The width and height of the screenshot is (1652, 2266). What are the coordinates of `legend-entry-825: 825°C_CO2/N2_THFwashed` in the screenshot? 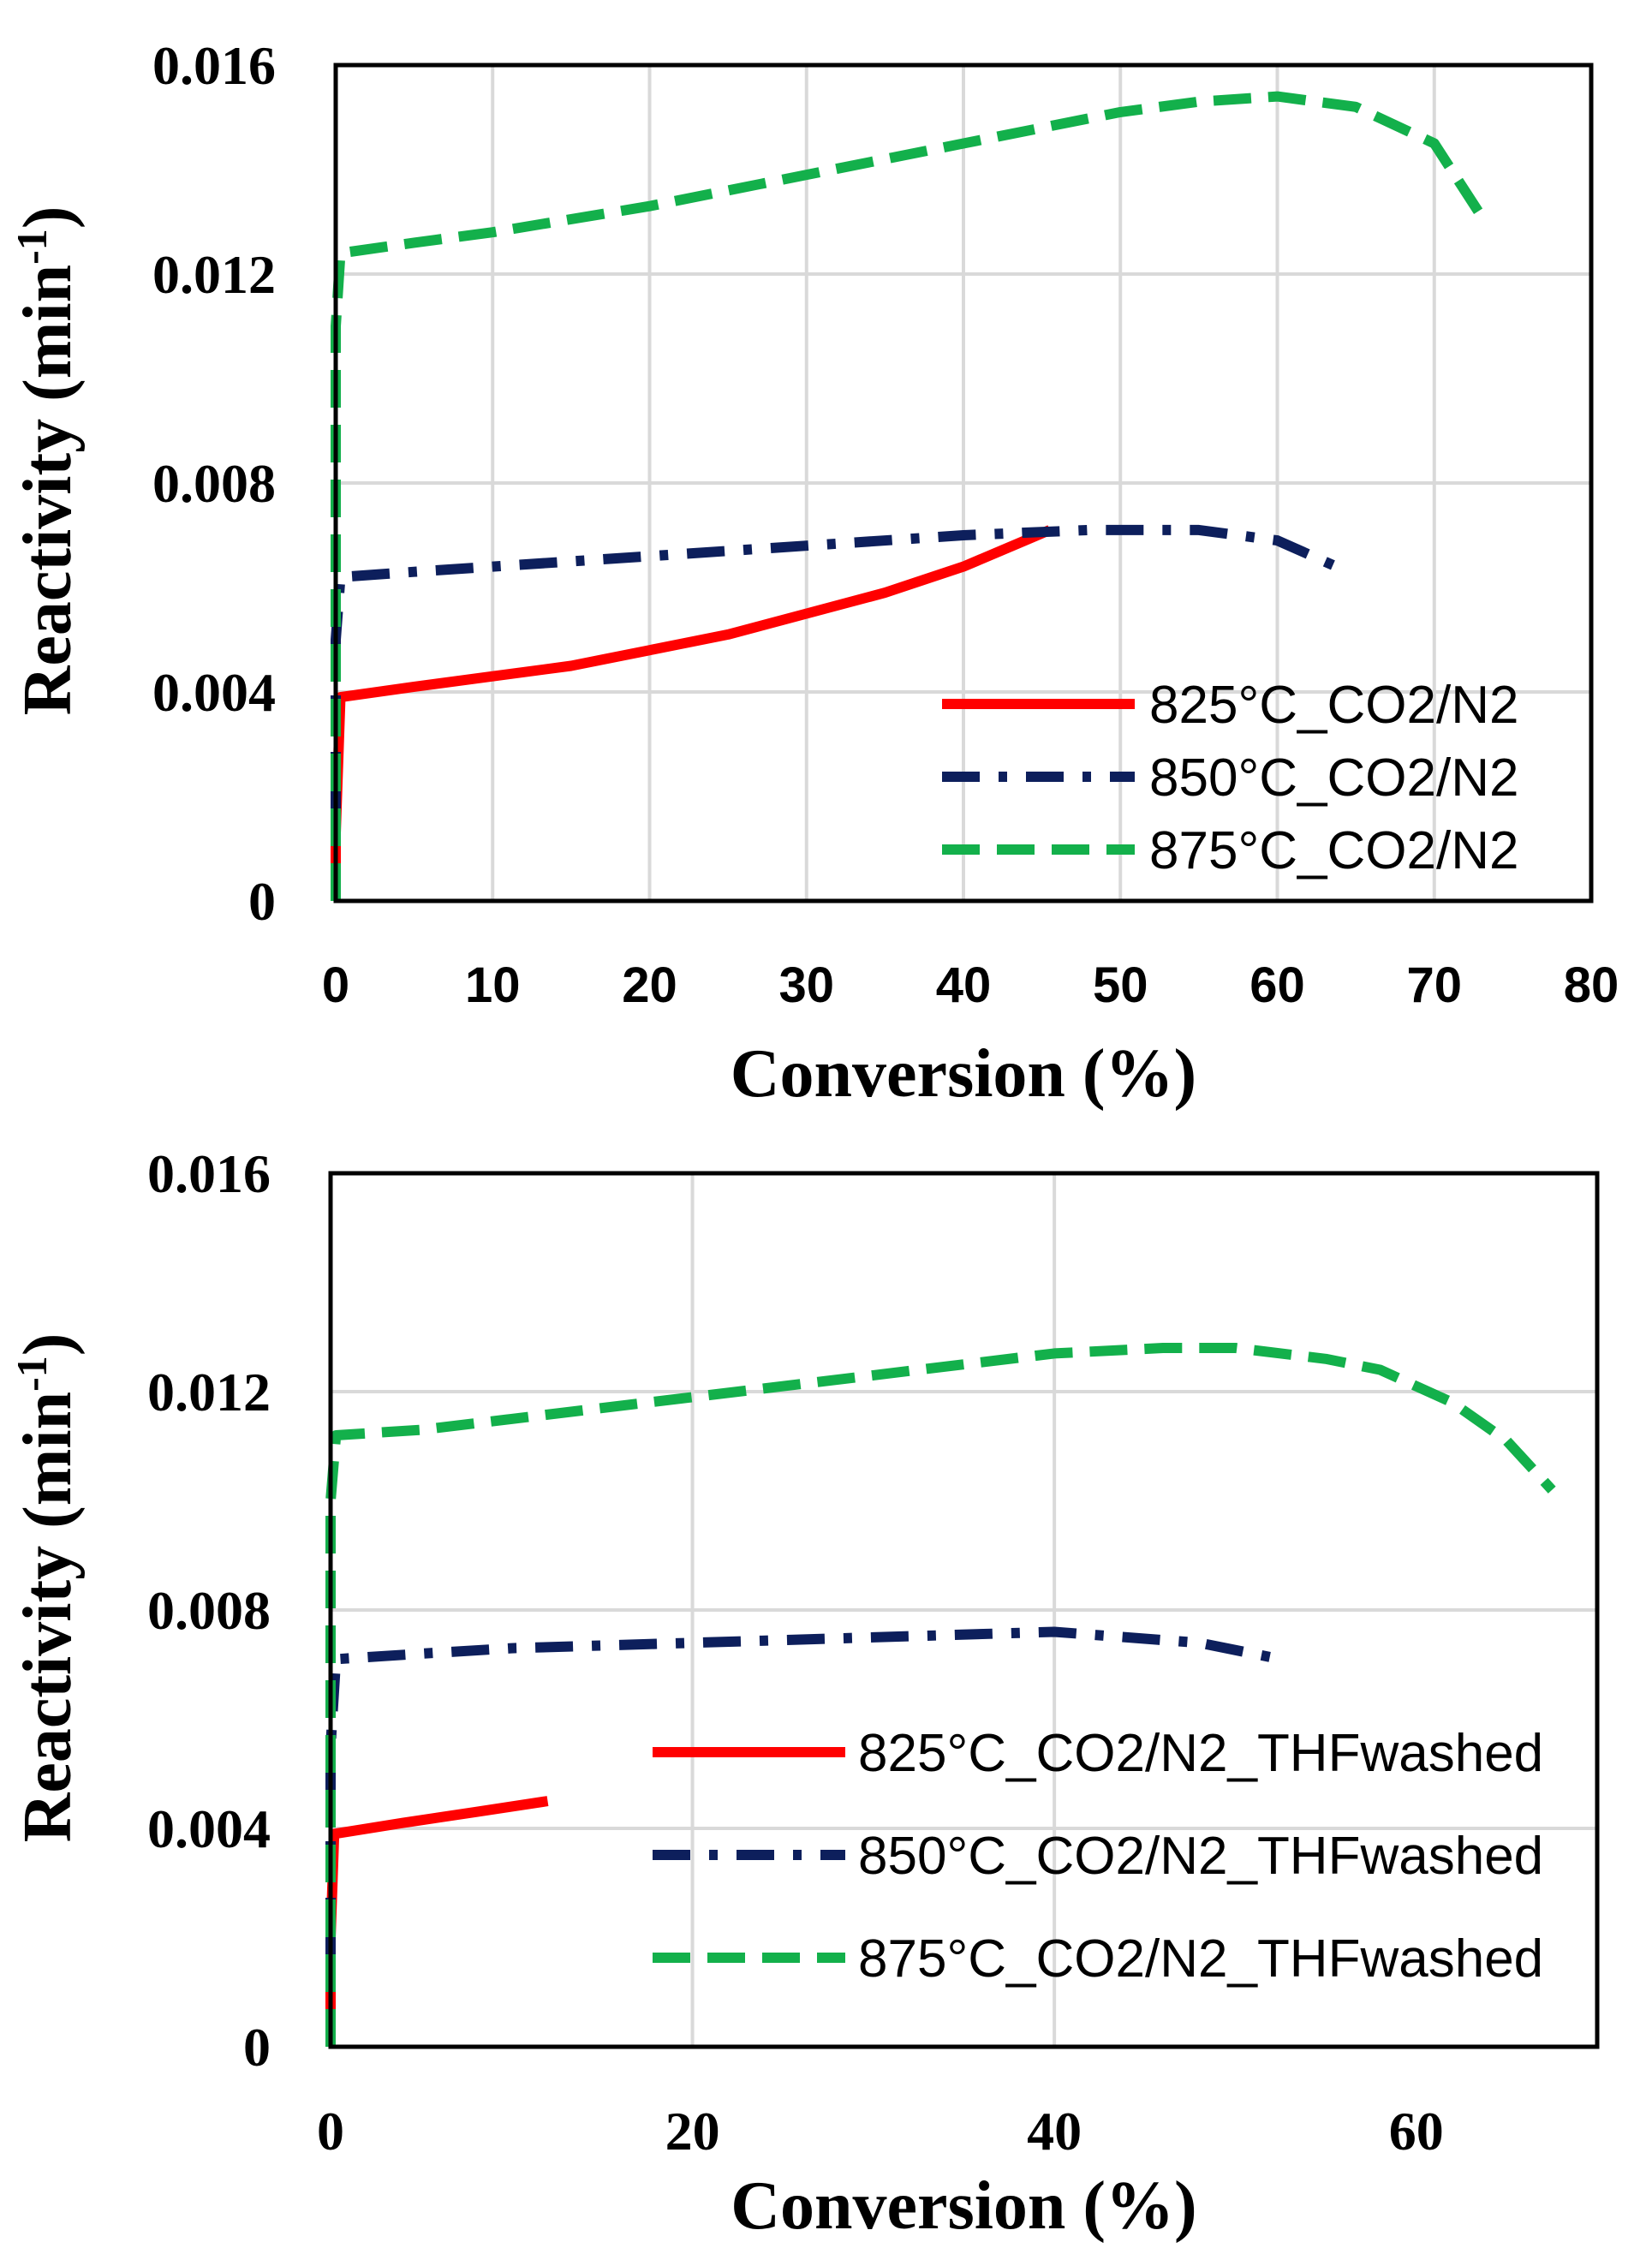 It's located at (1098, 1753).